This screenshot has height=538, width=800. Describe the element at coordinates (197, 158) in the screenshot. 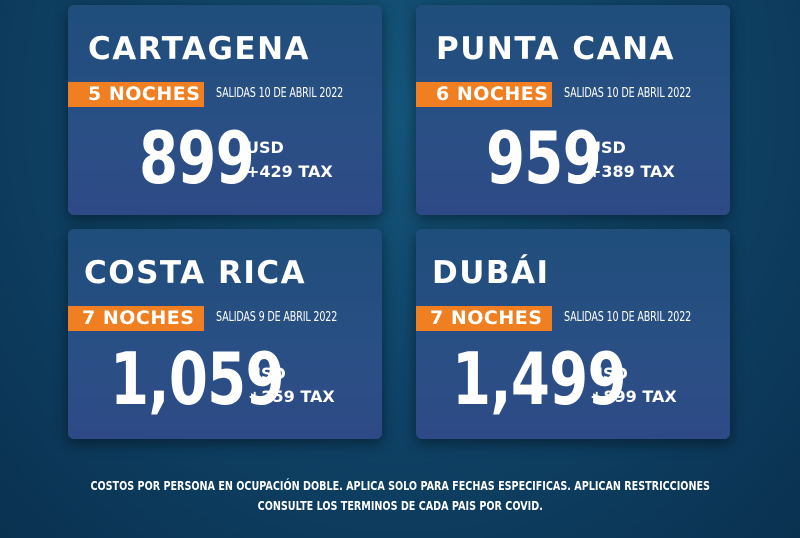

I see `price-amount: 899` at that location.